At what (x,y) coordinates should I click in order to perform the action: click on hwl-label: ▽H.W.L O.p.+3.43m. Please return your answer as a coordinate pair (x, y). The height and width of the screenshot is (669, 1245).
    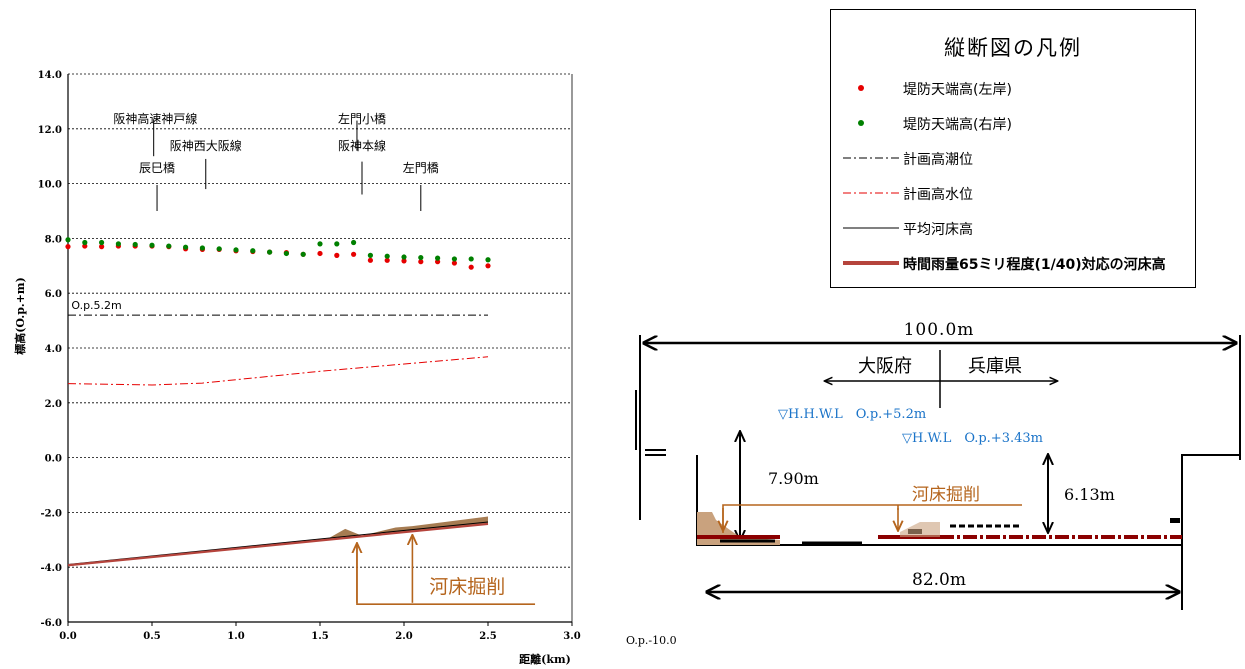
    Looking at the image, I should click on (972, 438).